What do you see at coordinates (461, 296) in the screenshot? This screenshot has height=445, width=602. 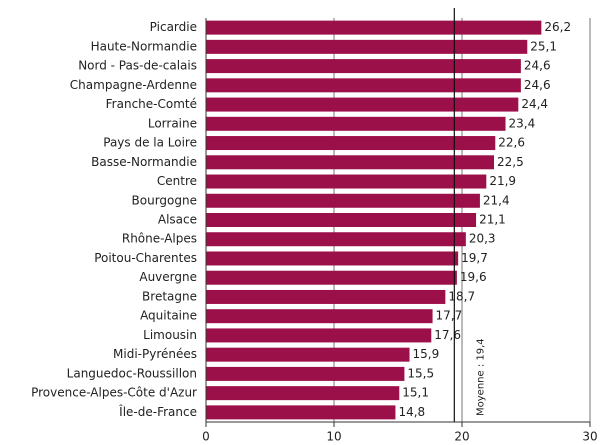 I see `value-label: 18,7` at bounding box center [461, 296].